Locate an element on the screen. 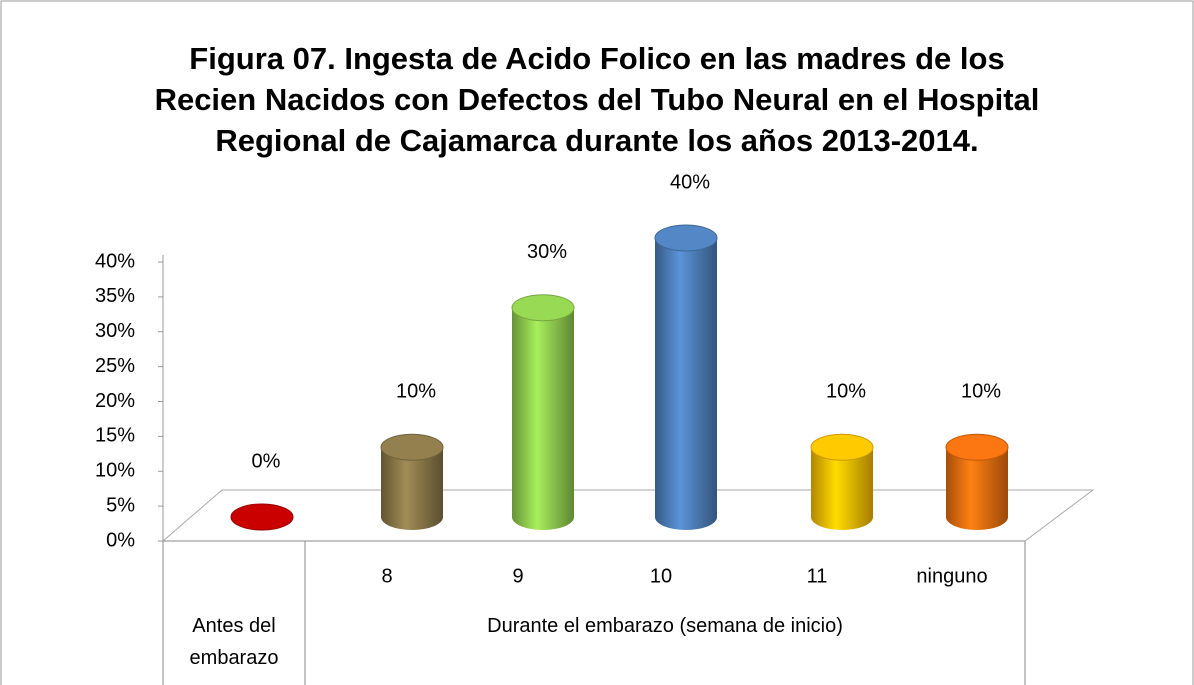 Image resolution: width=1194 pixels, height=685 pixels. y-tick-label: 30% is located at coordinates (115, 331).